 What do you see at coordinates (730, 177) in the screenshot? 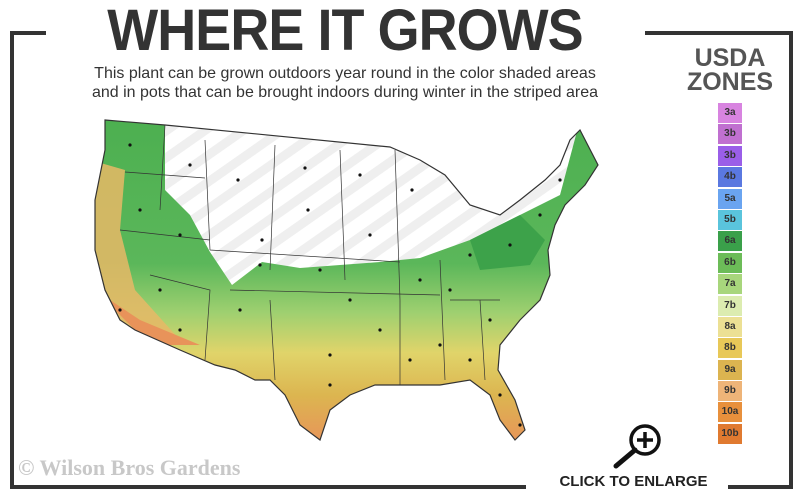
I see `legend-zone-4b: 4b` at bounding box center [730, 177].